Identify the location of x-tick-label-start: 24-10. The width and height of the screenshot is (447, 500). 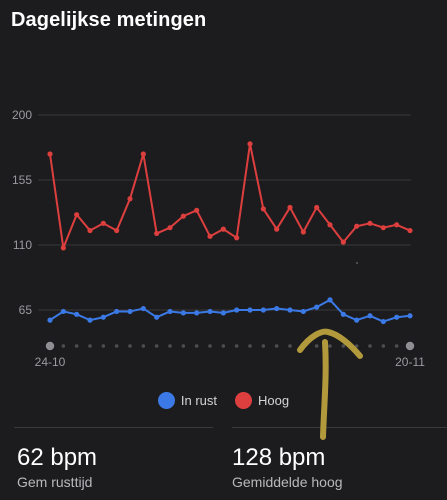
(50, 362).